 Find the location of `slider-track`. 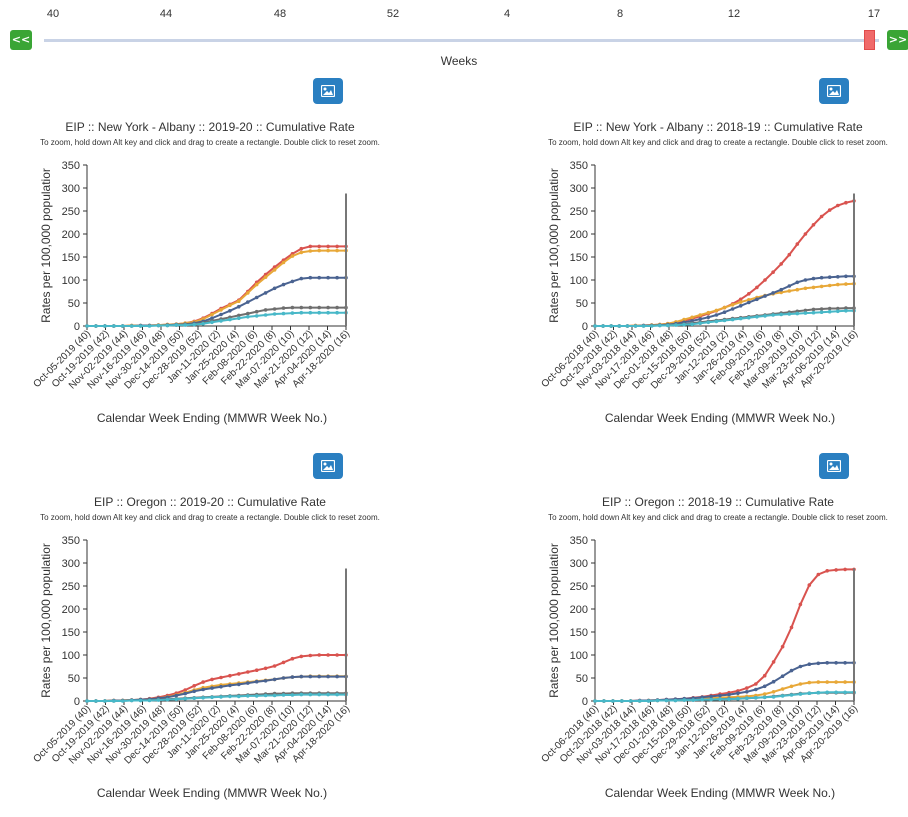

slider-track is located at coordinates (461, 40).